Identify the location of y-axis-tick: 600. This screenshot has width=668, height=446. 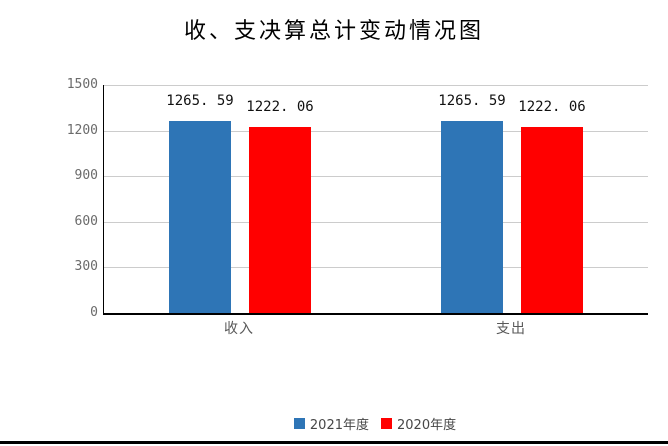
(86, 221).